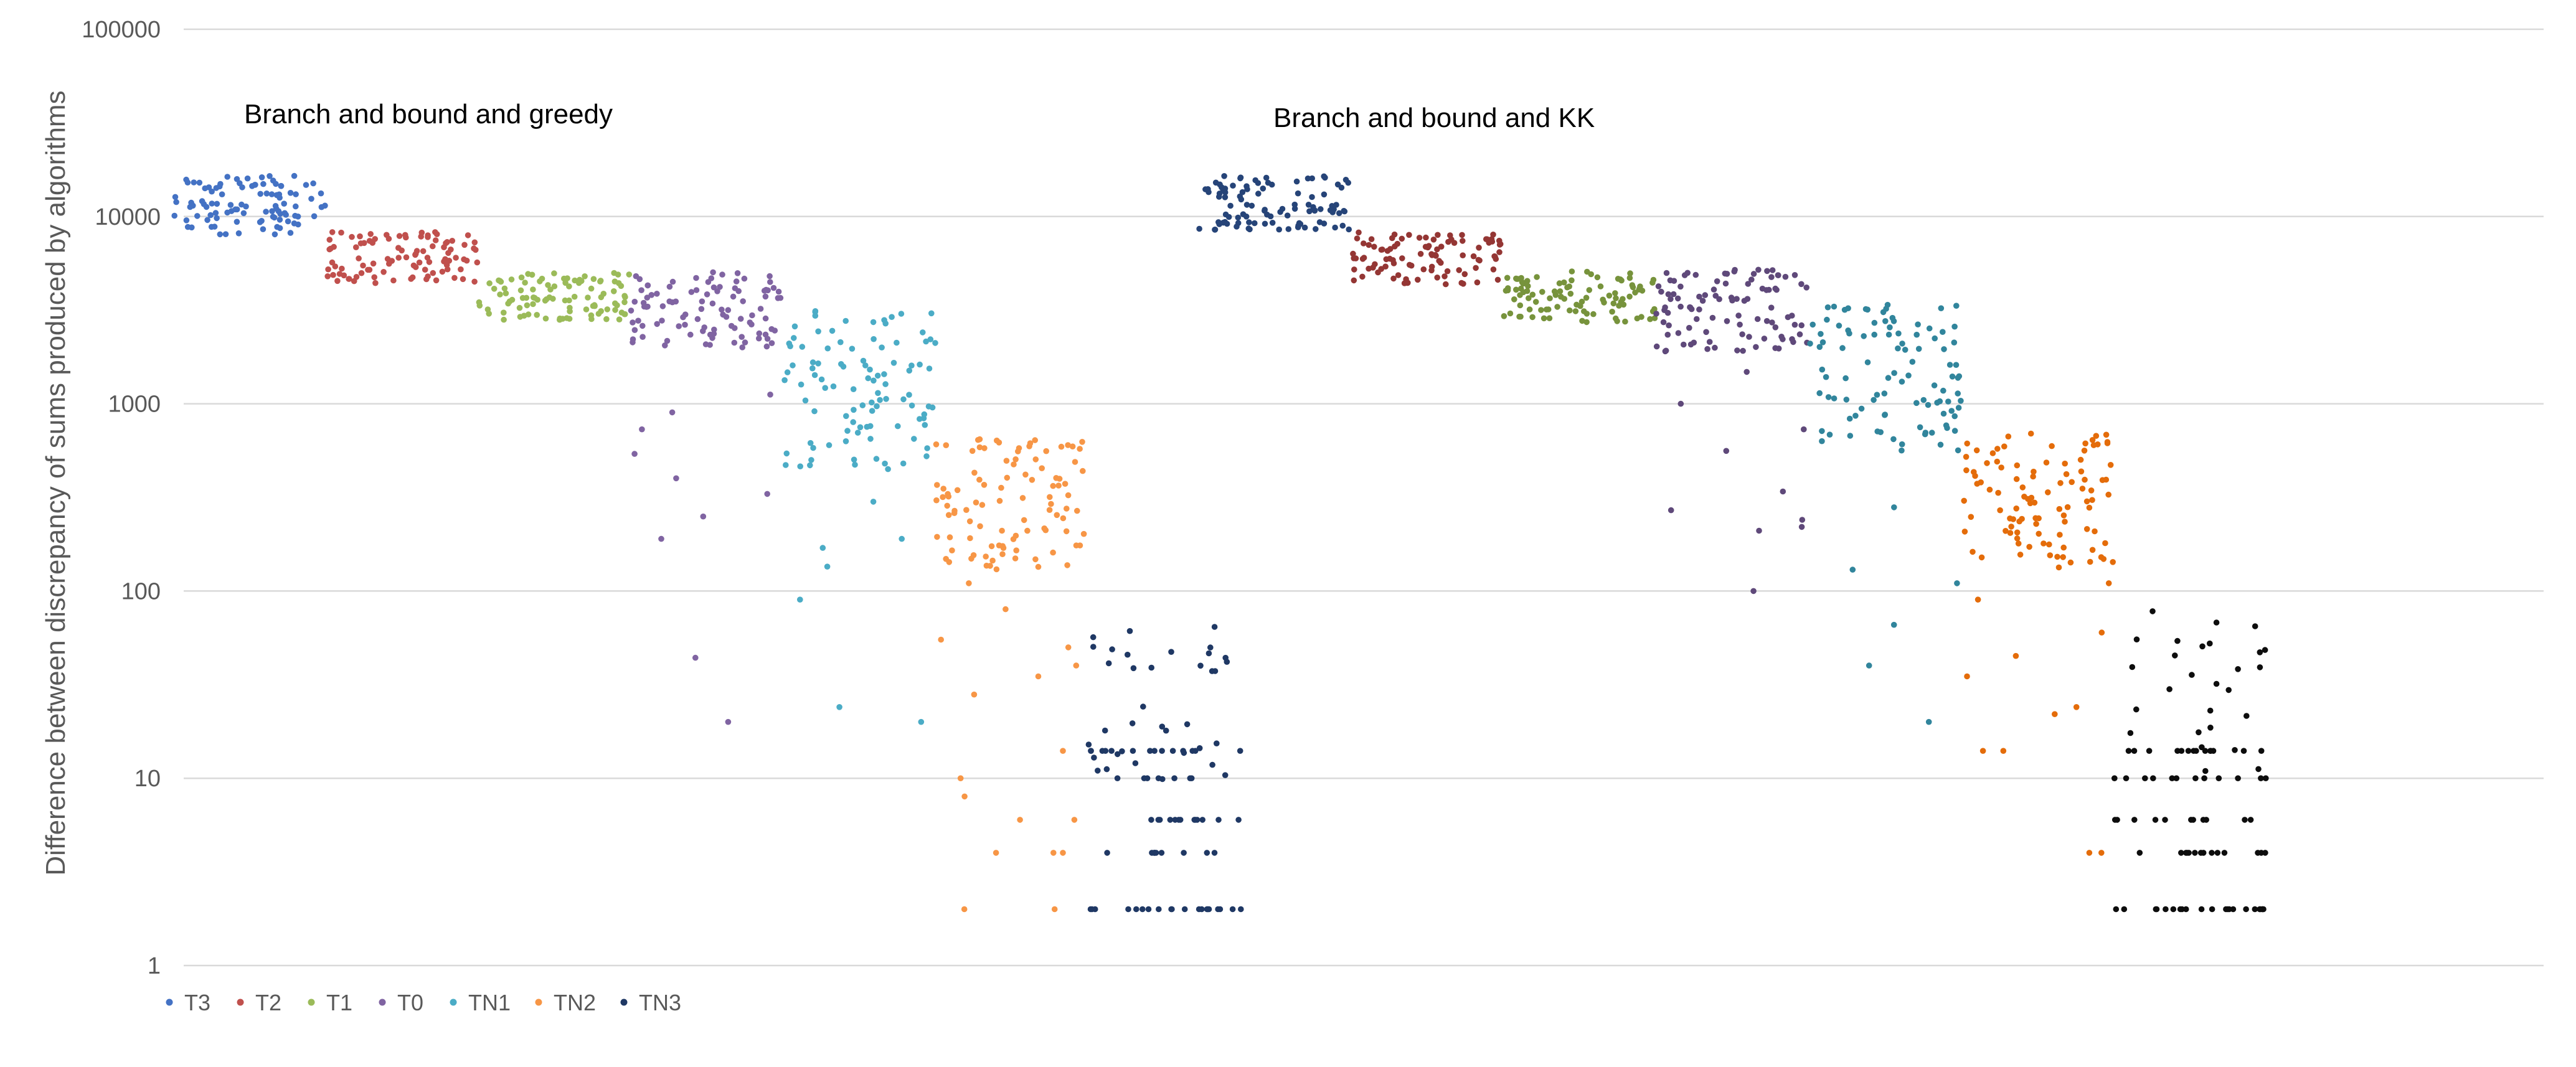  What do you see at coordinates (154, 966) in the screenshot?
I see `y-tick-label-1: 1` at bounding box center [154, 966].